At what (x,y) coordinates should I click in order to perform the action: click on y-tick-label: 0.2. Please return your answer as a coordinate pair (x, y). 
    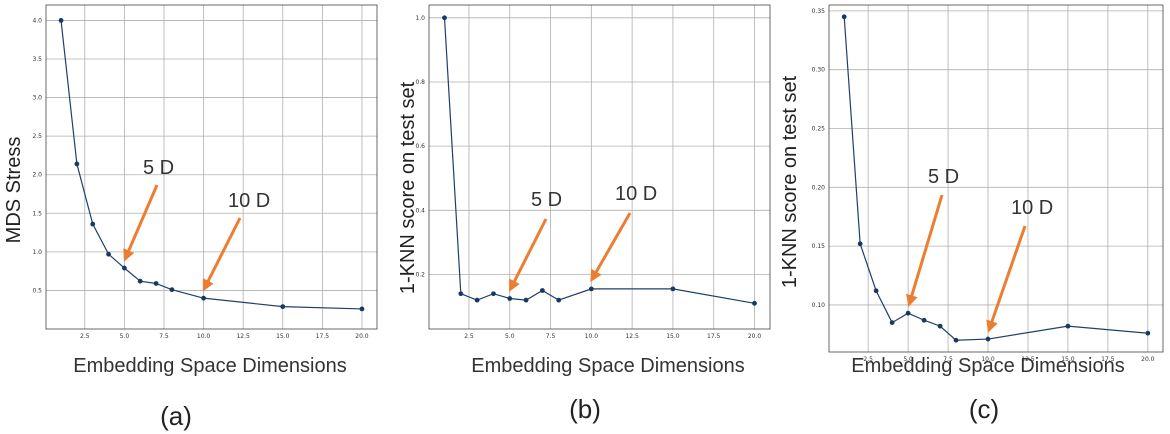
    Looking at the image, I should click on (420, 274).